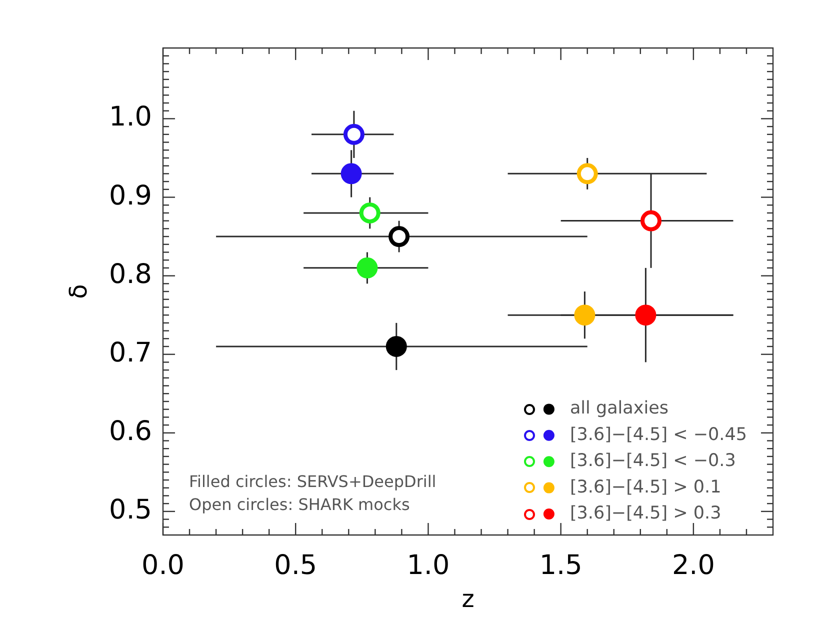 The height and width of the screenshot is (638, 822). I want to click on x-tick-label: 1.0, so click(428, 566).